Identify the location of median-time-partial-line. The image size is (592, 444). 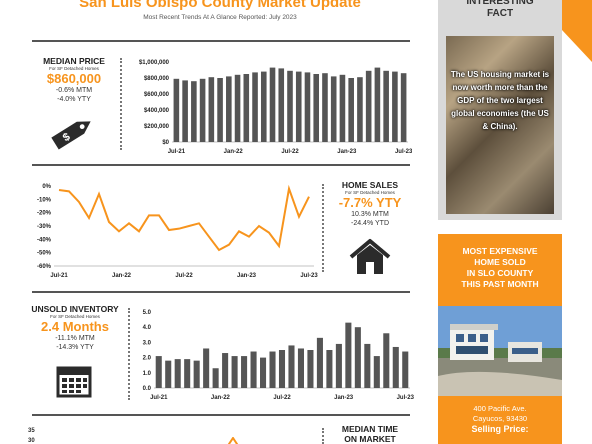
(233, 439).